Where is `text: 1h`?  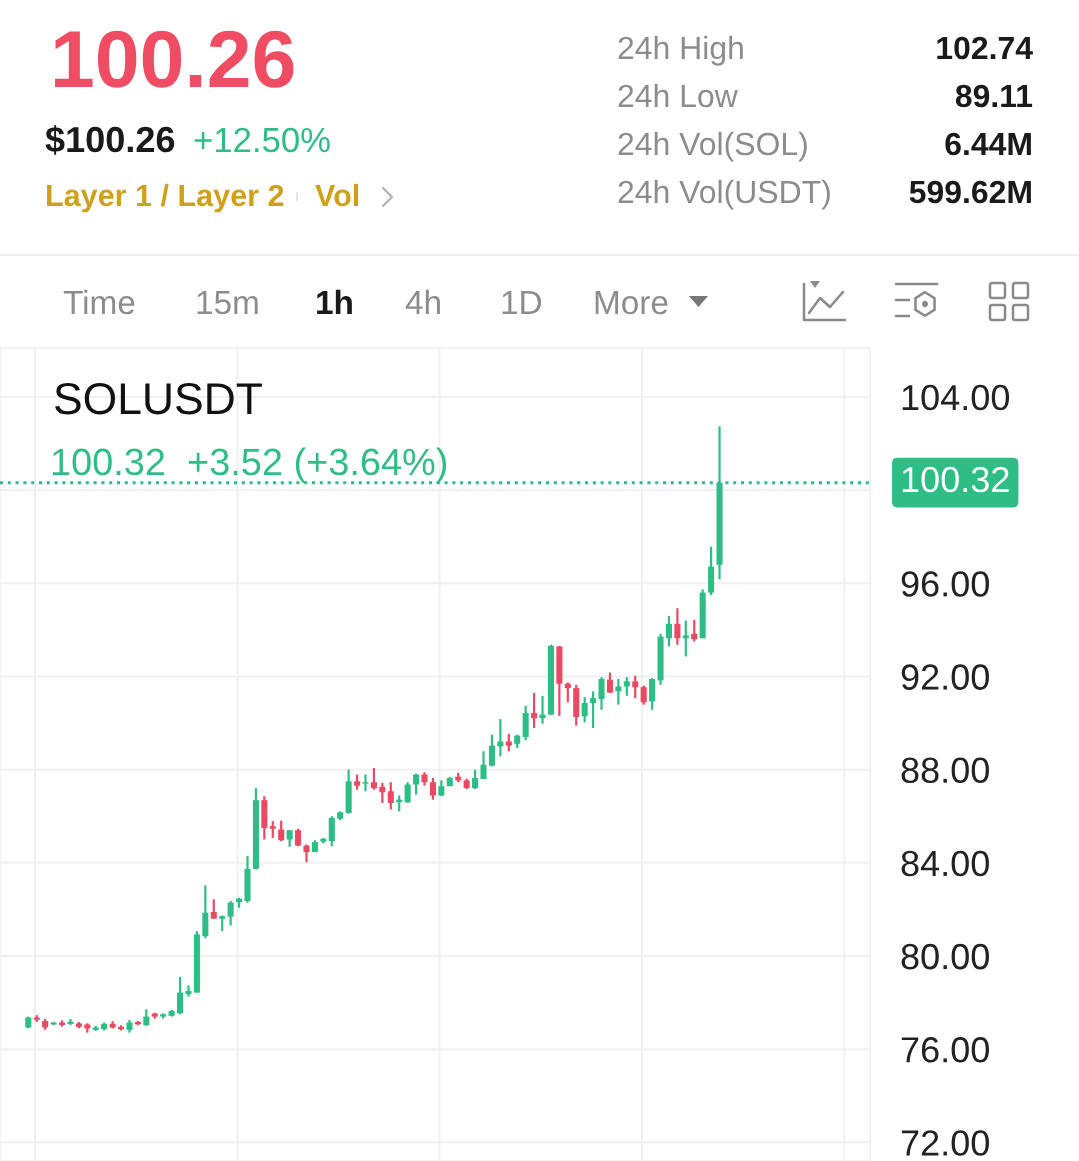
text: 1h is located at coordinates (334, 301).